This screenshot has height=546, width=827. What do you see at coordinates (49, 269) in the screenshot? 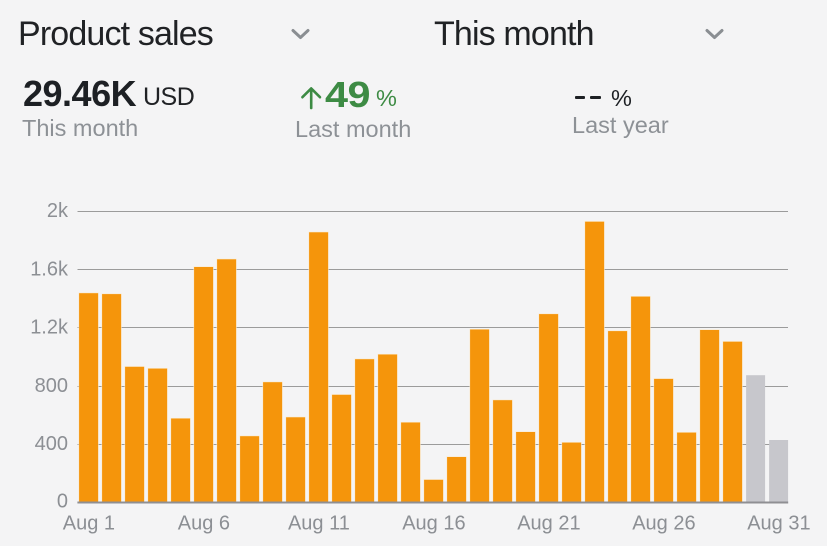
I see `svg-text: 1.6k` at bounding box center [49, 269].